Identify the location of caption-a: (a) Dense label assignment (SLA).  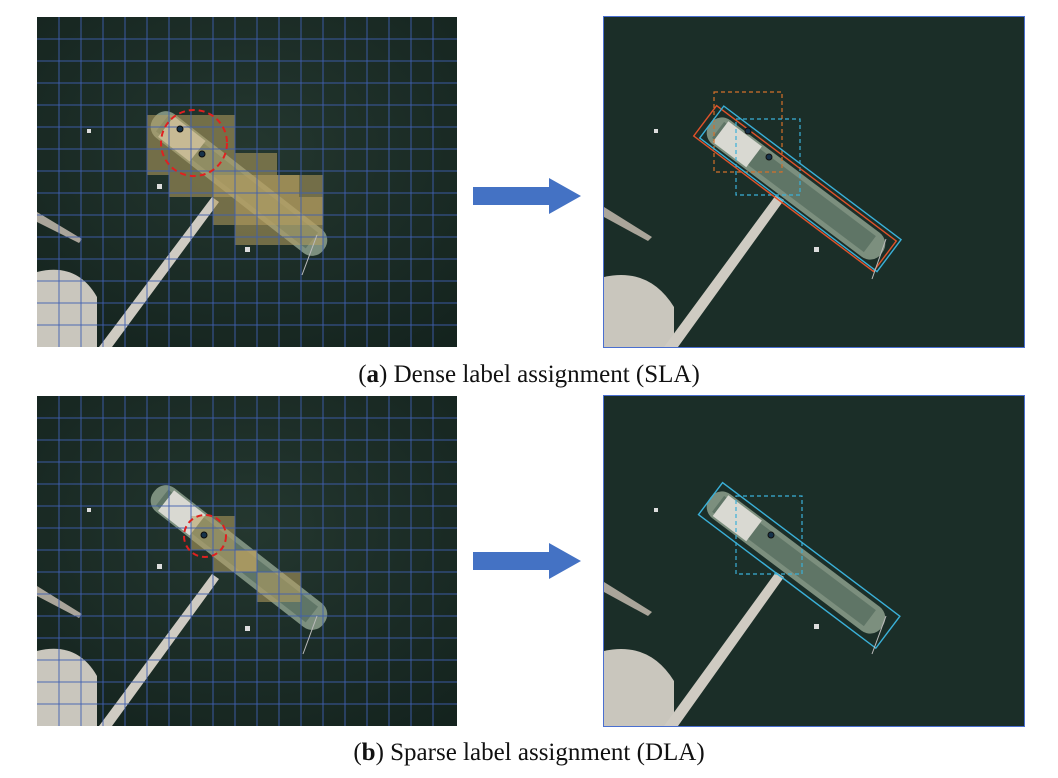
(529, 374).